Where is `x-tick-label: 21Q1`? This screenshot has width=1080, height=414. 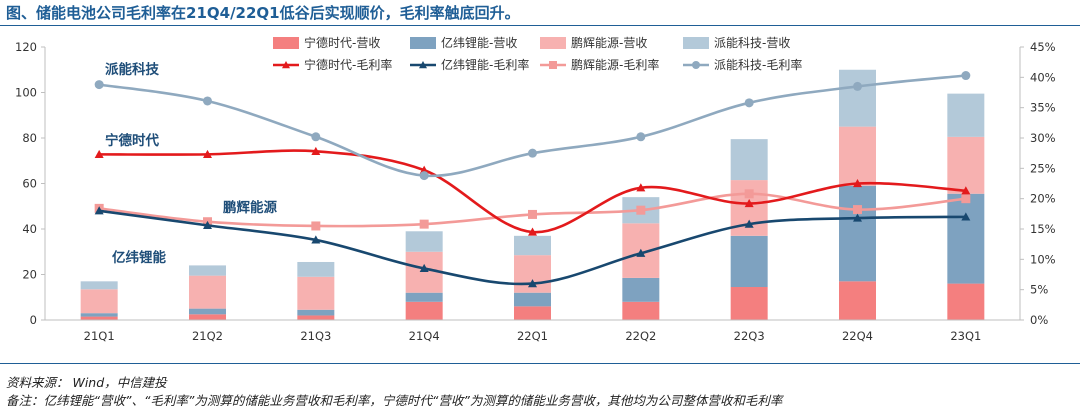
x-tick-label: 21Q1 is located at coordinates (99, 336).